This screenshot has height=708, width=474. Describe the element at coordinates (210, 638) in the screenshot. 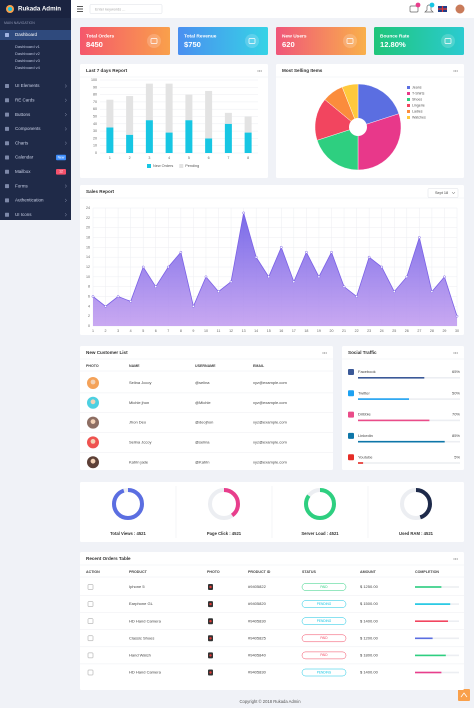

I see `product-photo-detail` at that location.